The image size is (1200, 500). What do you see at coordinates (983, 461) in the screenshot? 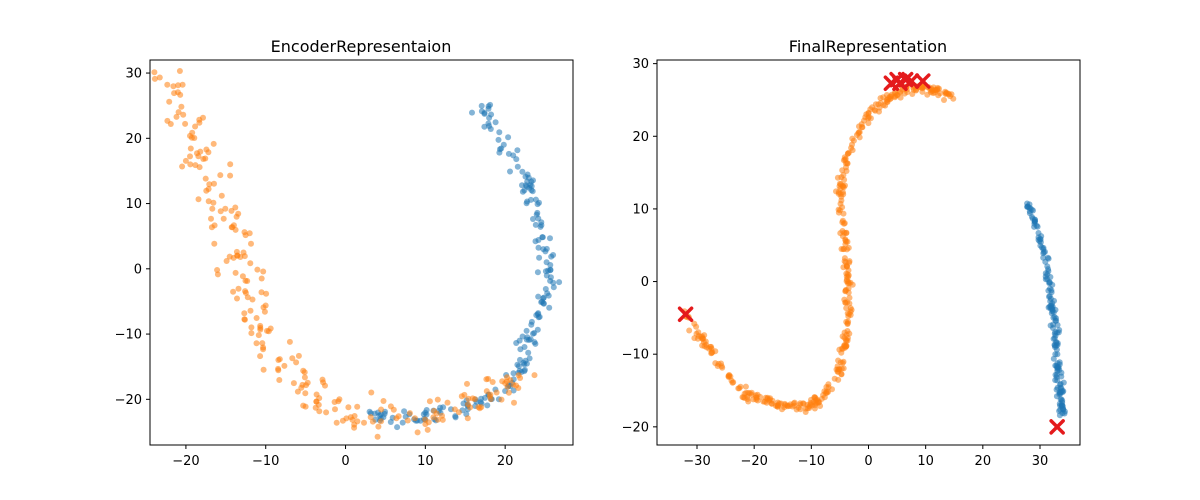
I see `x-tick-label: 20` at bounding box center [983, 461].